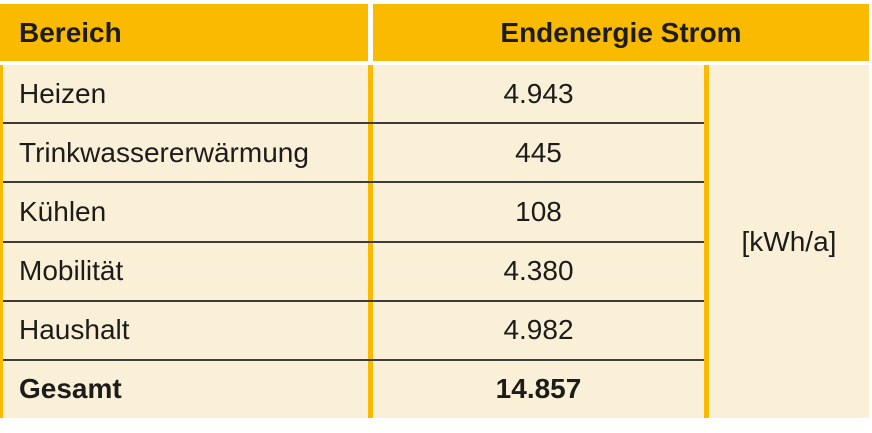 This screenshot has width=872, height=433. I want to click on table-row-kuehlen: Kühlen 108, so click(353, 213).